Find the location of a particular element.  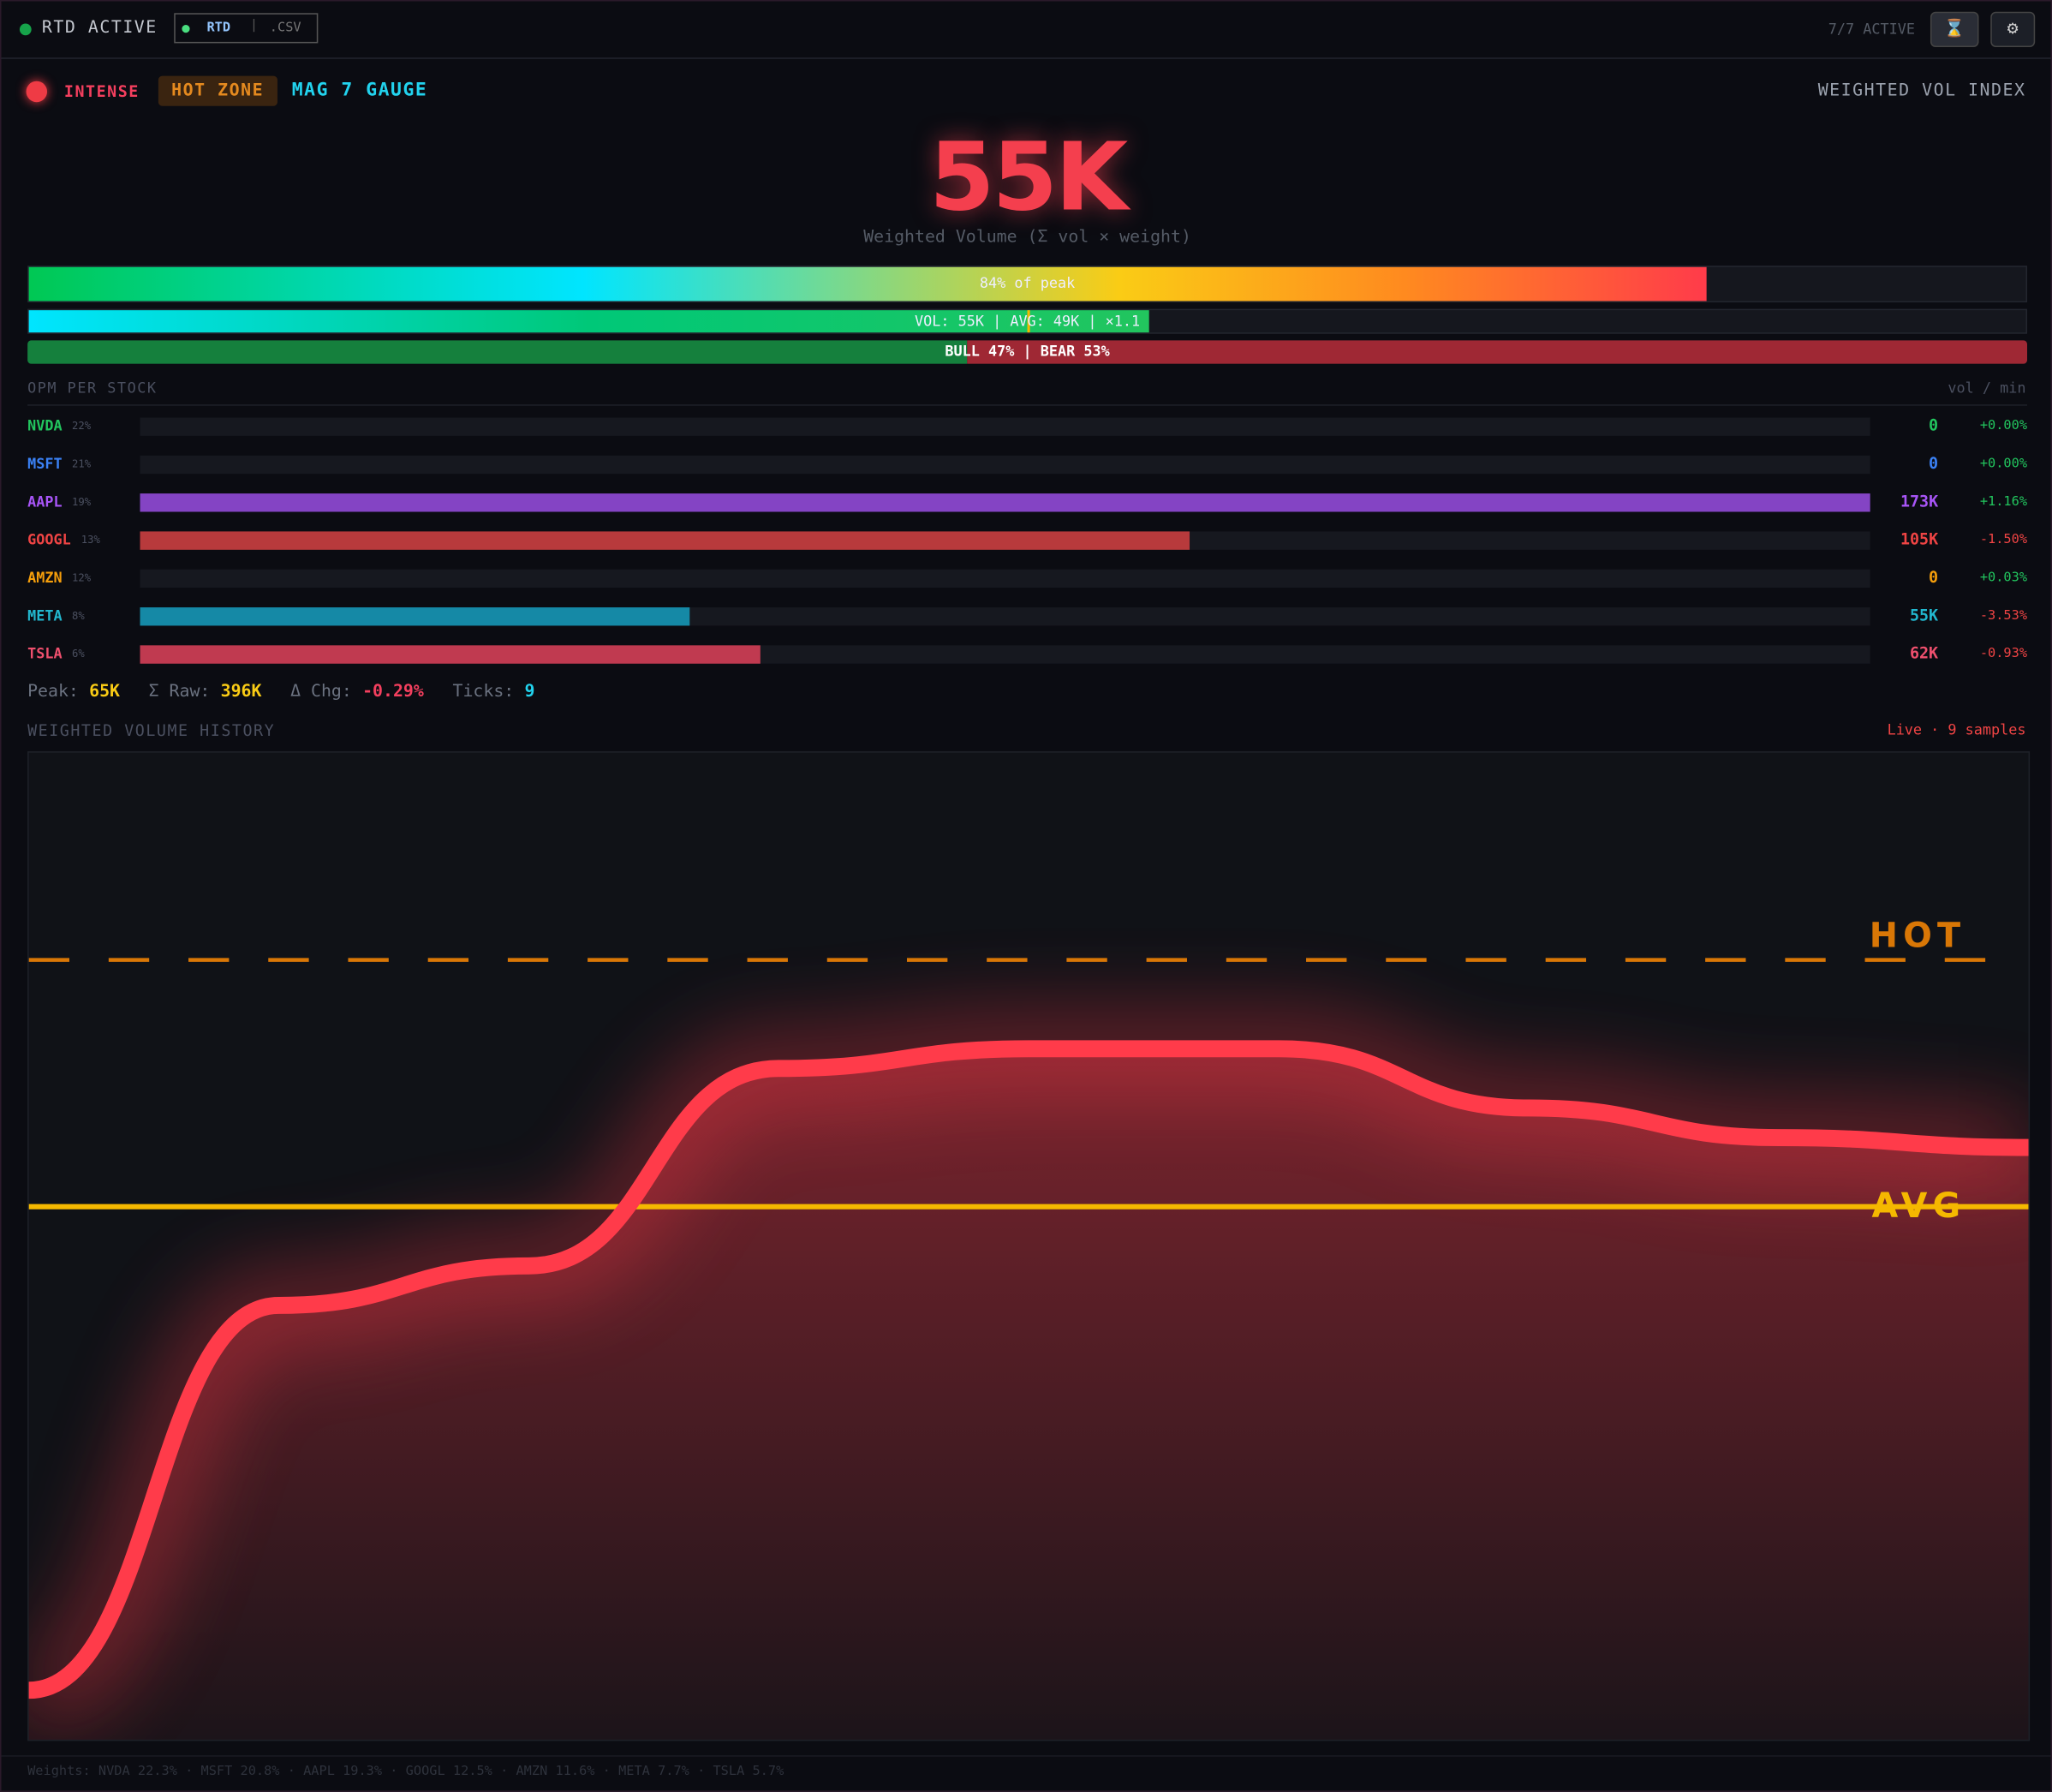

change: -3.53% is located at coordinates (2003, 616).